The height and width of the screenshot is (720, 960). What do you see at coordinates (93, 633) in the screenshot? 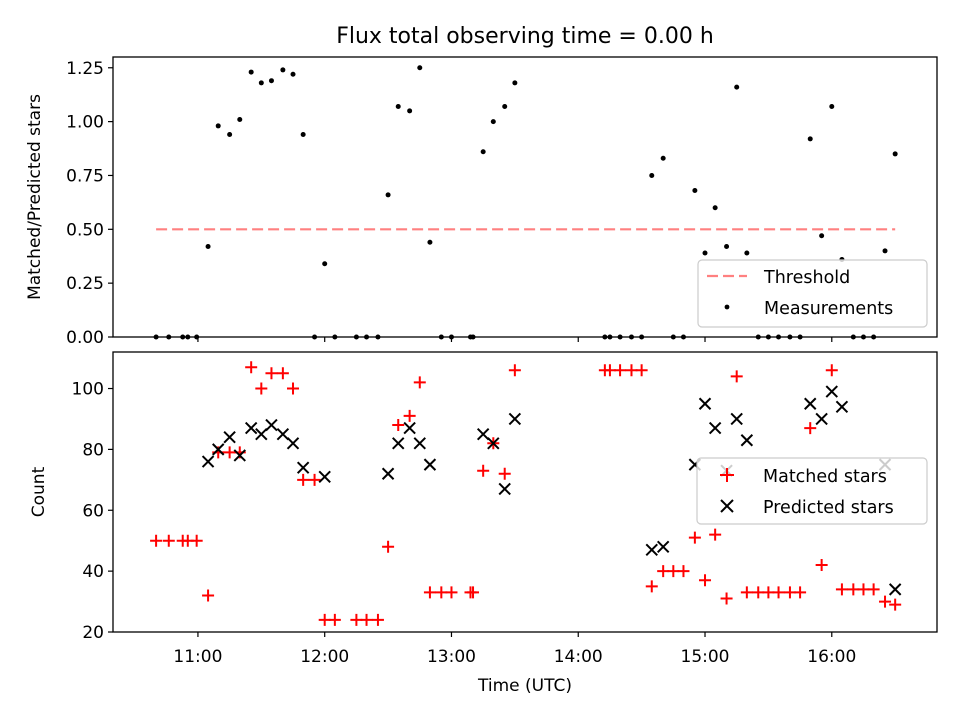
I see `count-y-tick-label: 20` at bounding box center [93, 633].